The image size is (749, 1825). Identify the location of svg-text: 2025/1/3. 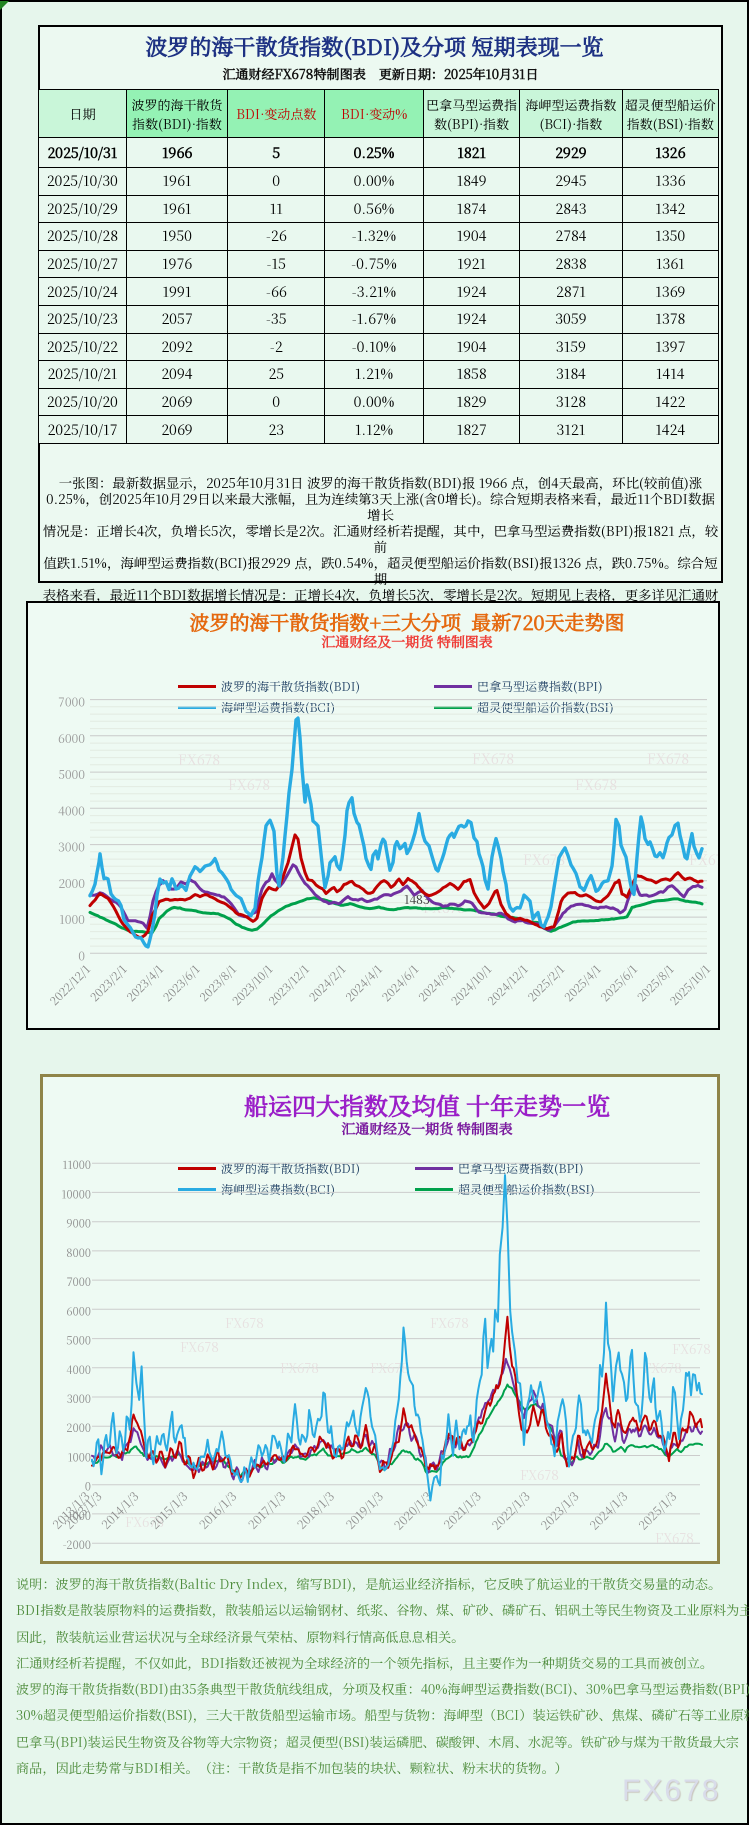
(658, 1511).